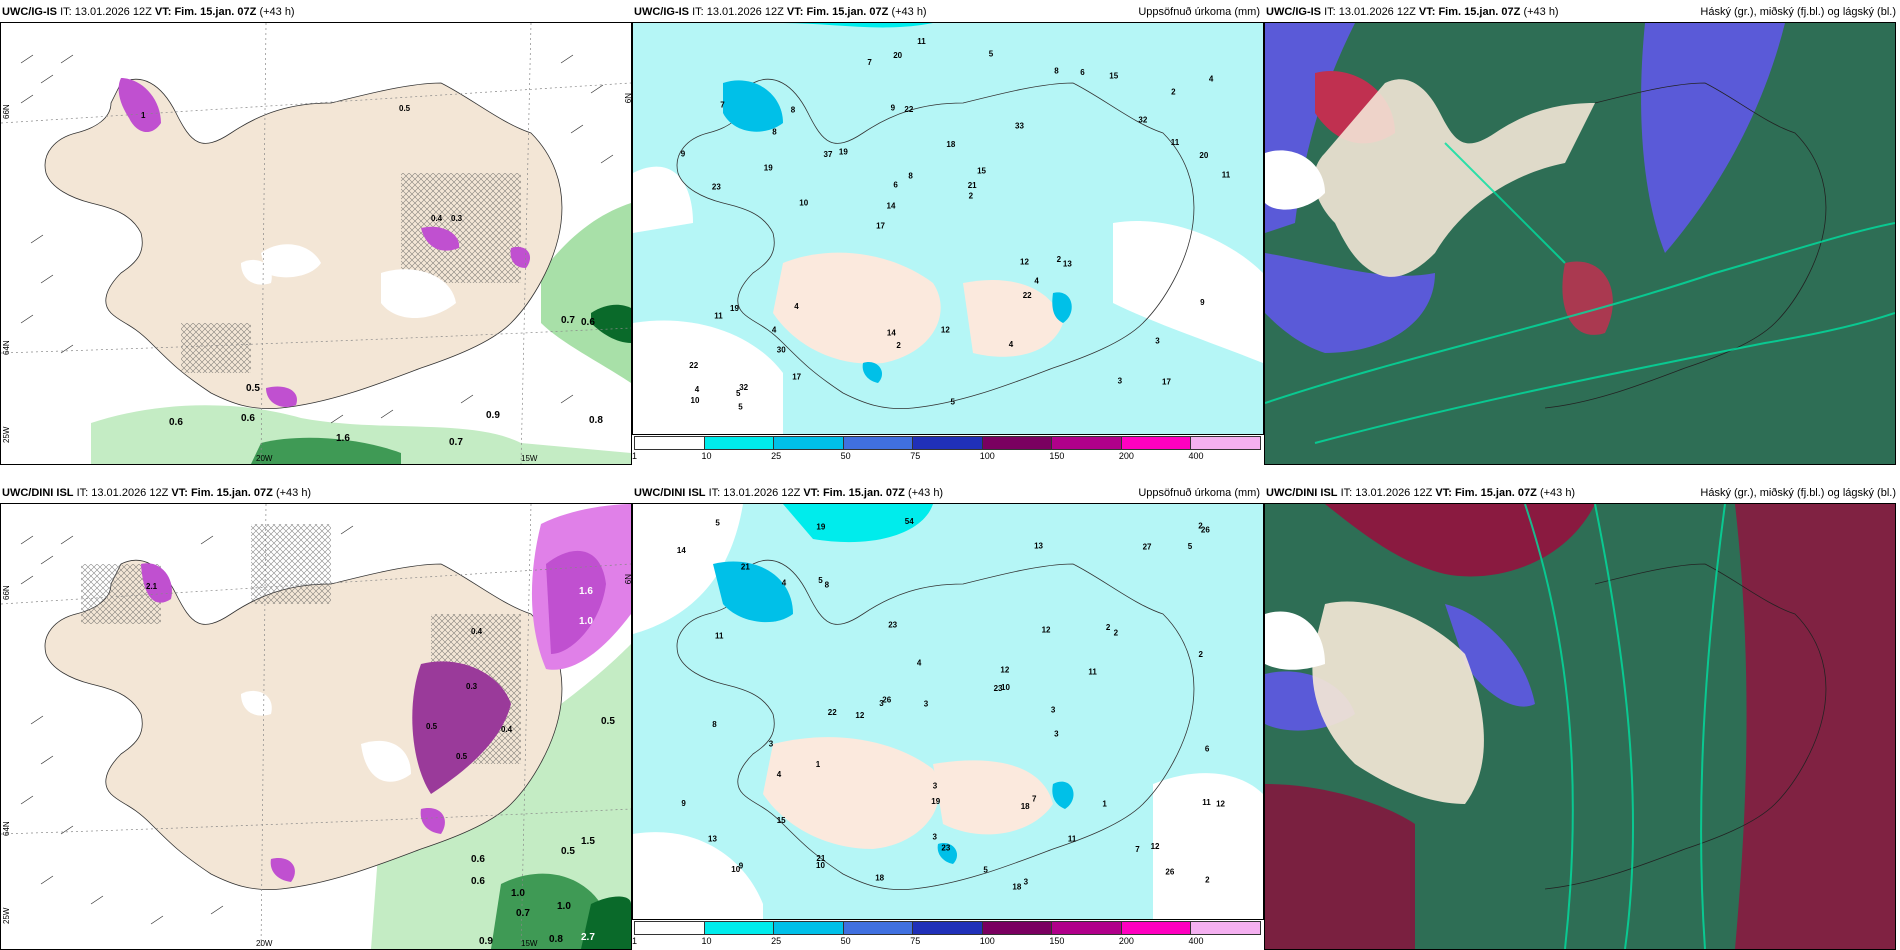 The height and width of the screenshot is (950, 1900). What do you see at coordinates (1196, 941) in the screenshot?
I see `colorbar-tick: 400` at bounding box center [1196, 941].